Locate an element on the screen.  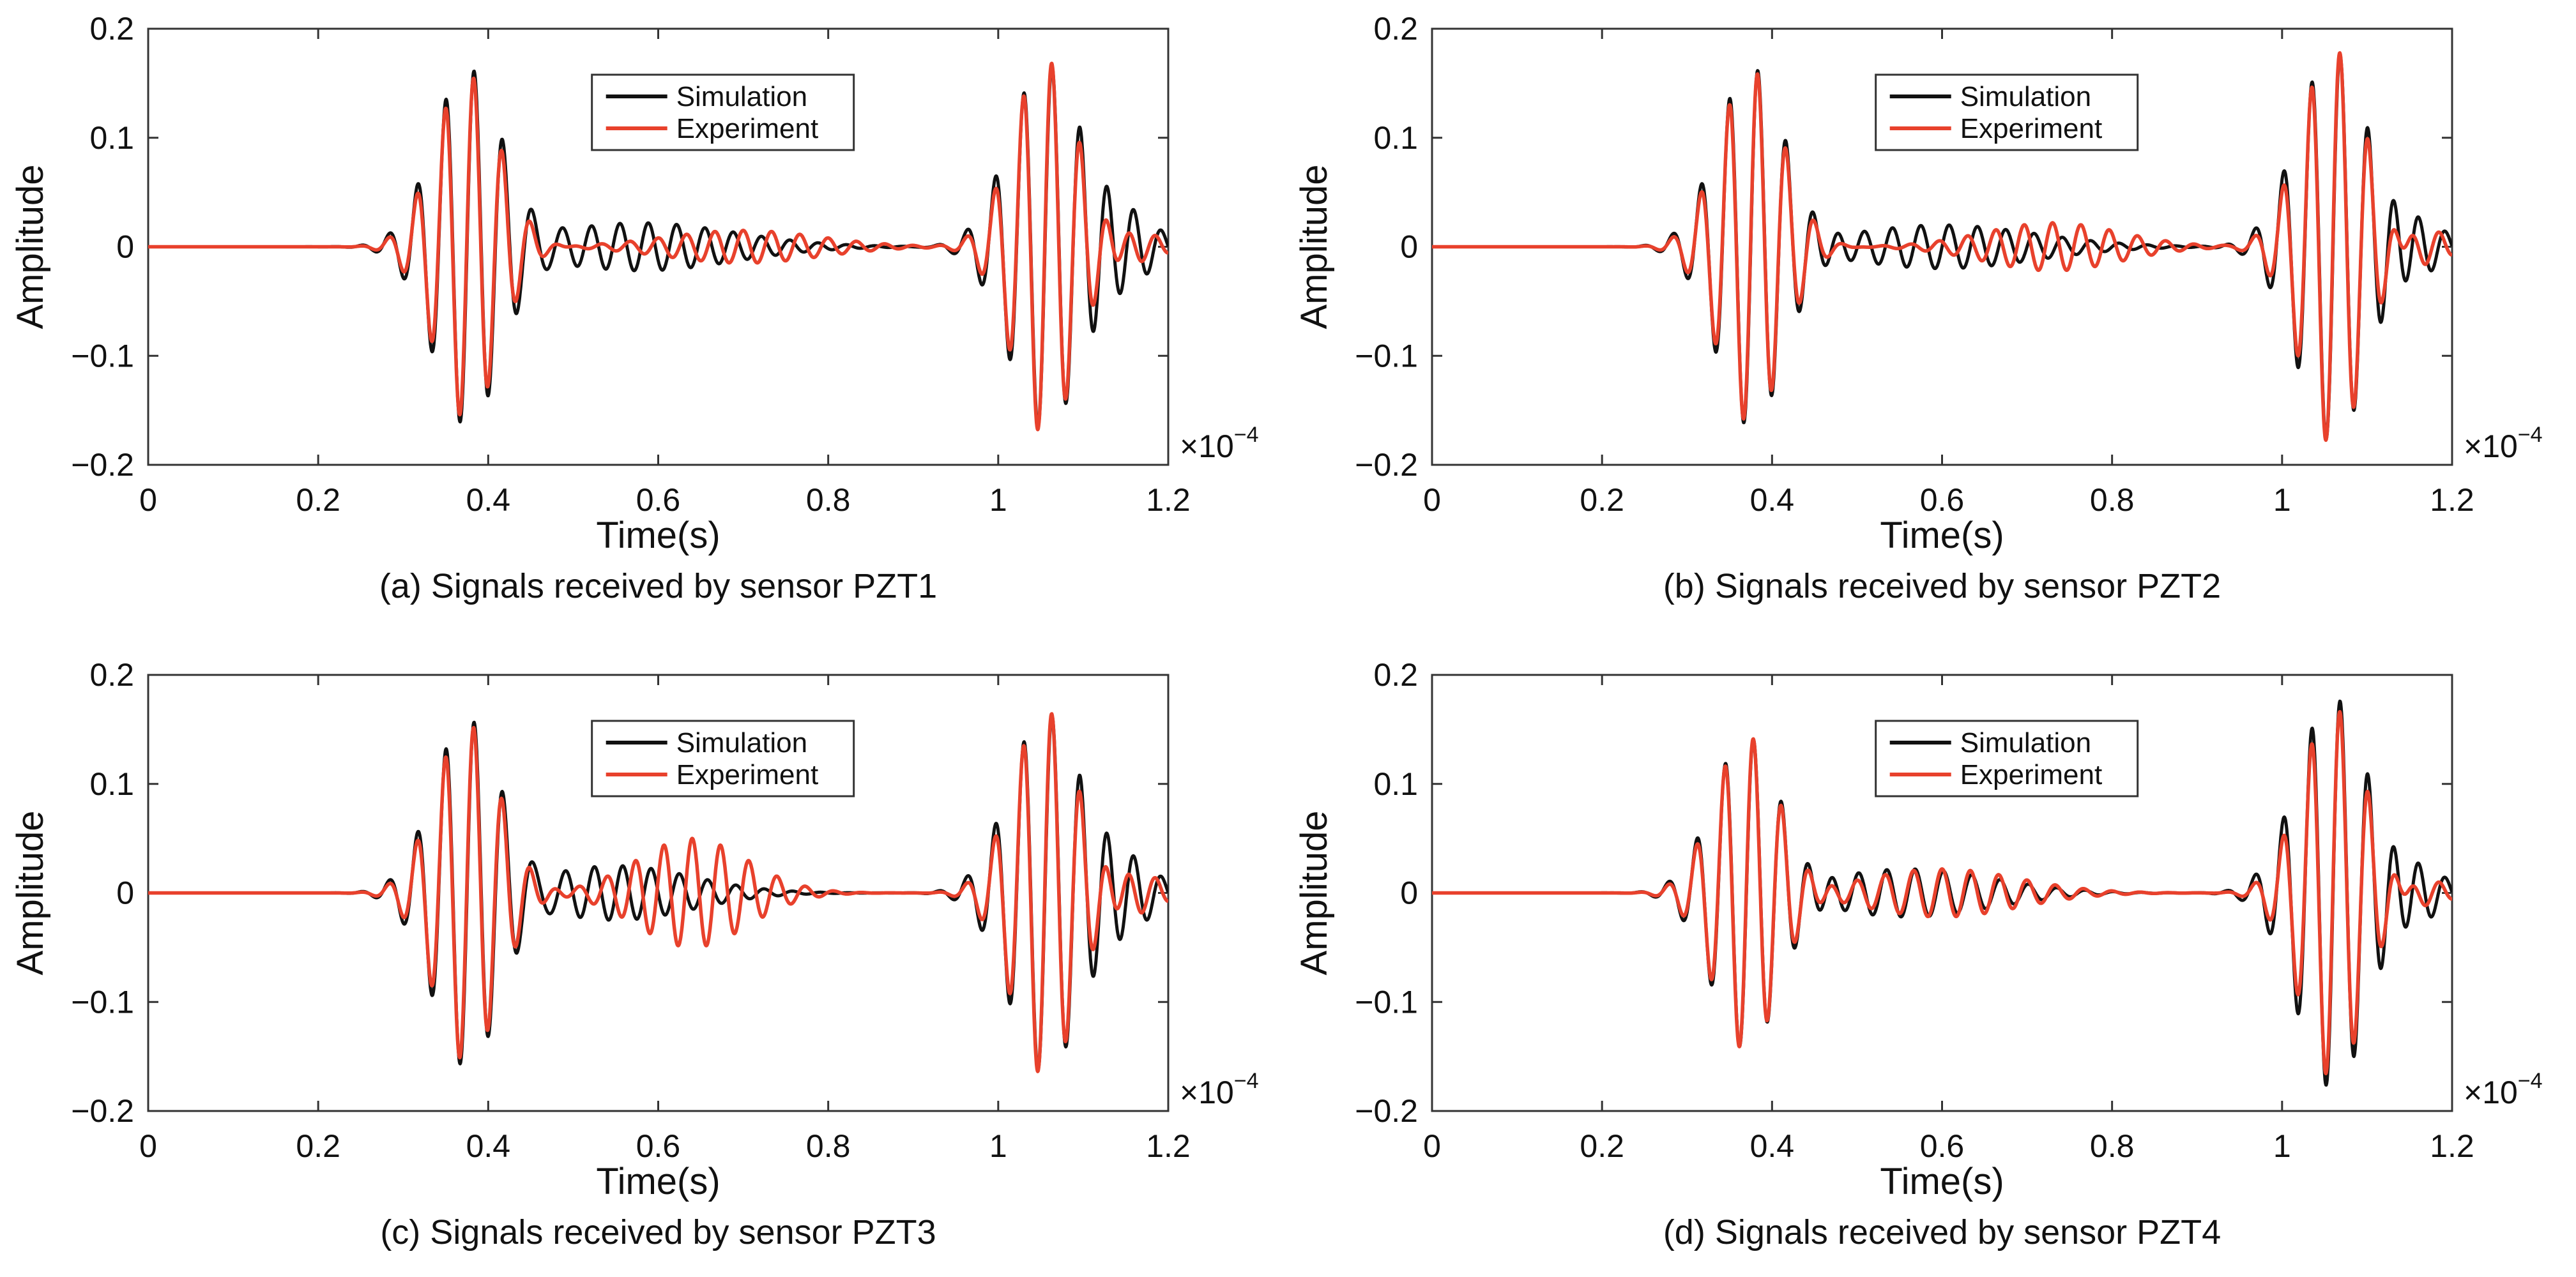
panel-caption: (a) Signals received by sensor PZT1 is located at coordinates (658, 586).